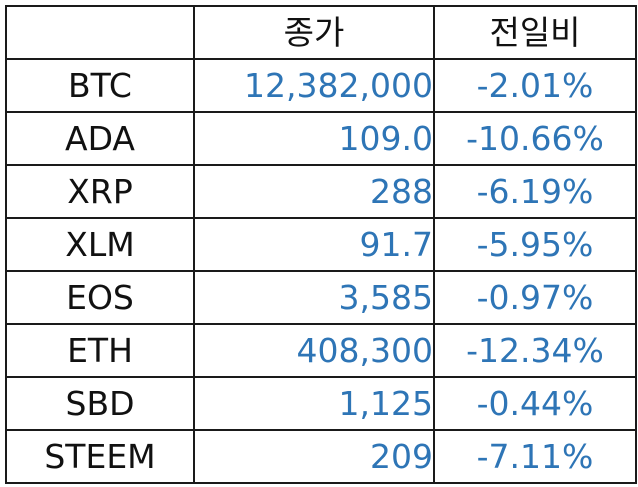  I want to click on daily-change-value: -0.44%, so click(535, 403).